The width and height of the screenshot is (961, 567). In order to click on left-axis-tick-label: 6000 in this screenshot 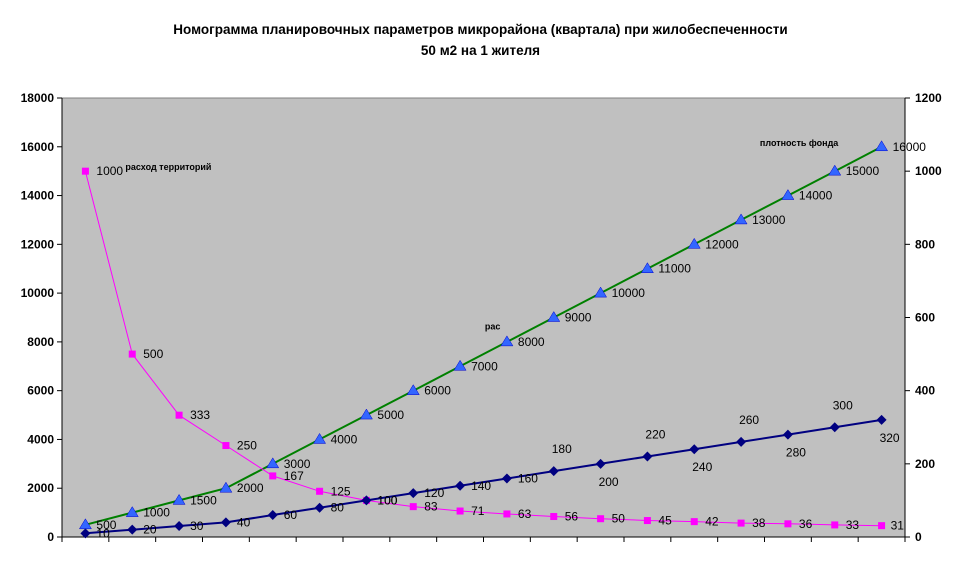, I will do `click(40, 391)`.